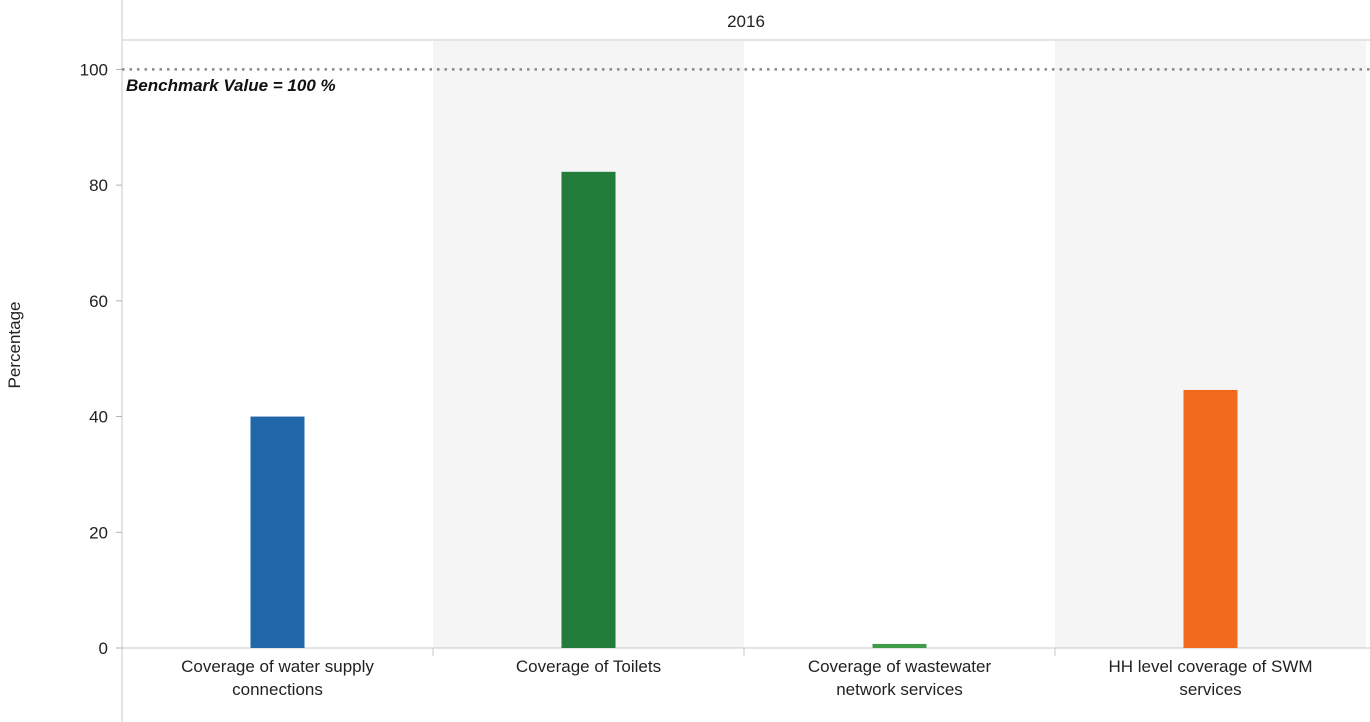 The width and height of the screenshot is (1370, 722). Describe the element at coordinates (746, 21) in the screenshot. I see `column-header-year: 2016` at that location.